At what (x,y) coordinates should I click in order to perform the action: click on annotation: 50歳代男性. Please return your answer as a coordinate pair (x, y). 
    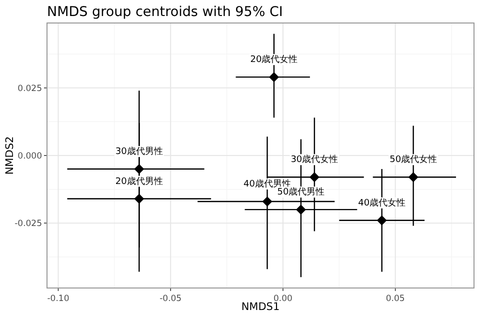
    Looking at the image, I should click on (301, 192).